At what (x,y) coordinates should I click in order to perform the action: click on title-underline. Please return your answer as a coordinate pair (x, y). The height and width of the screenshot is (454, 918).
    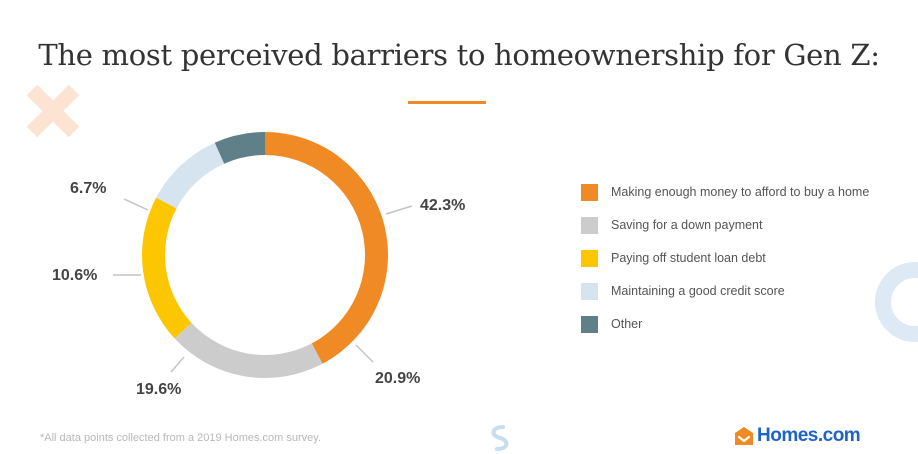
    Looking at the image, I should click on (447, 102).